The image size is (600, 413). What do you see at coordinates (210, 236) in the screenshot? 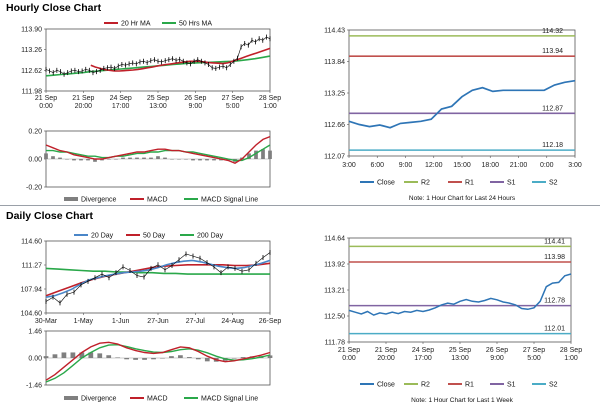
I see `daily-legend-200day: 200 Day` at bounding box center [210, 236].